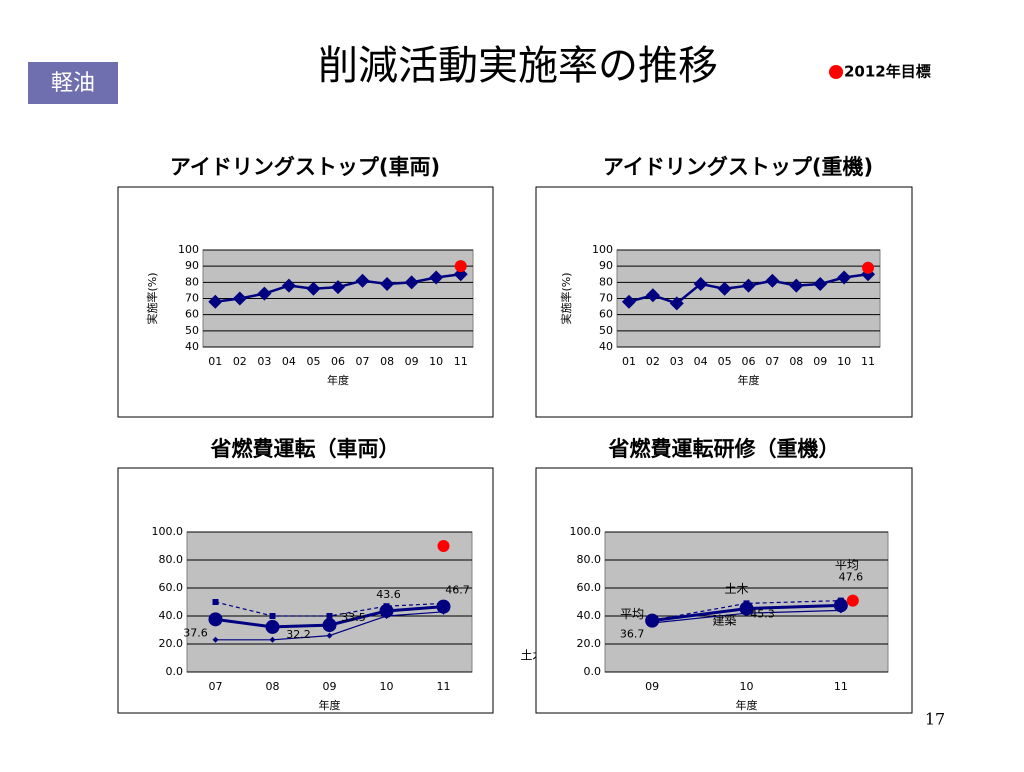  I want to click on data-label: 33.5, so click(353, 617).